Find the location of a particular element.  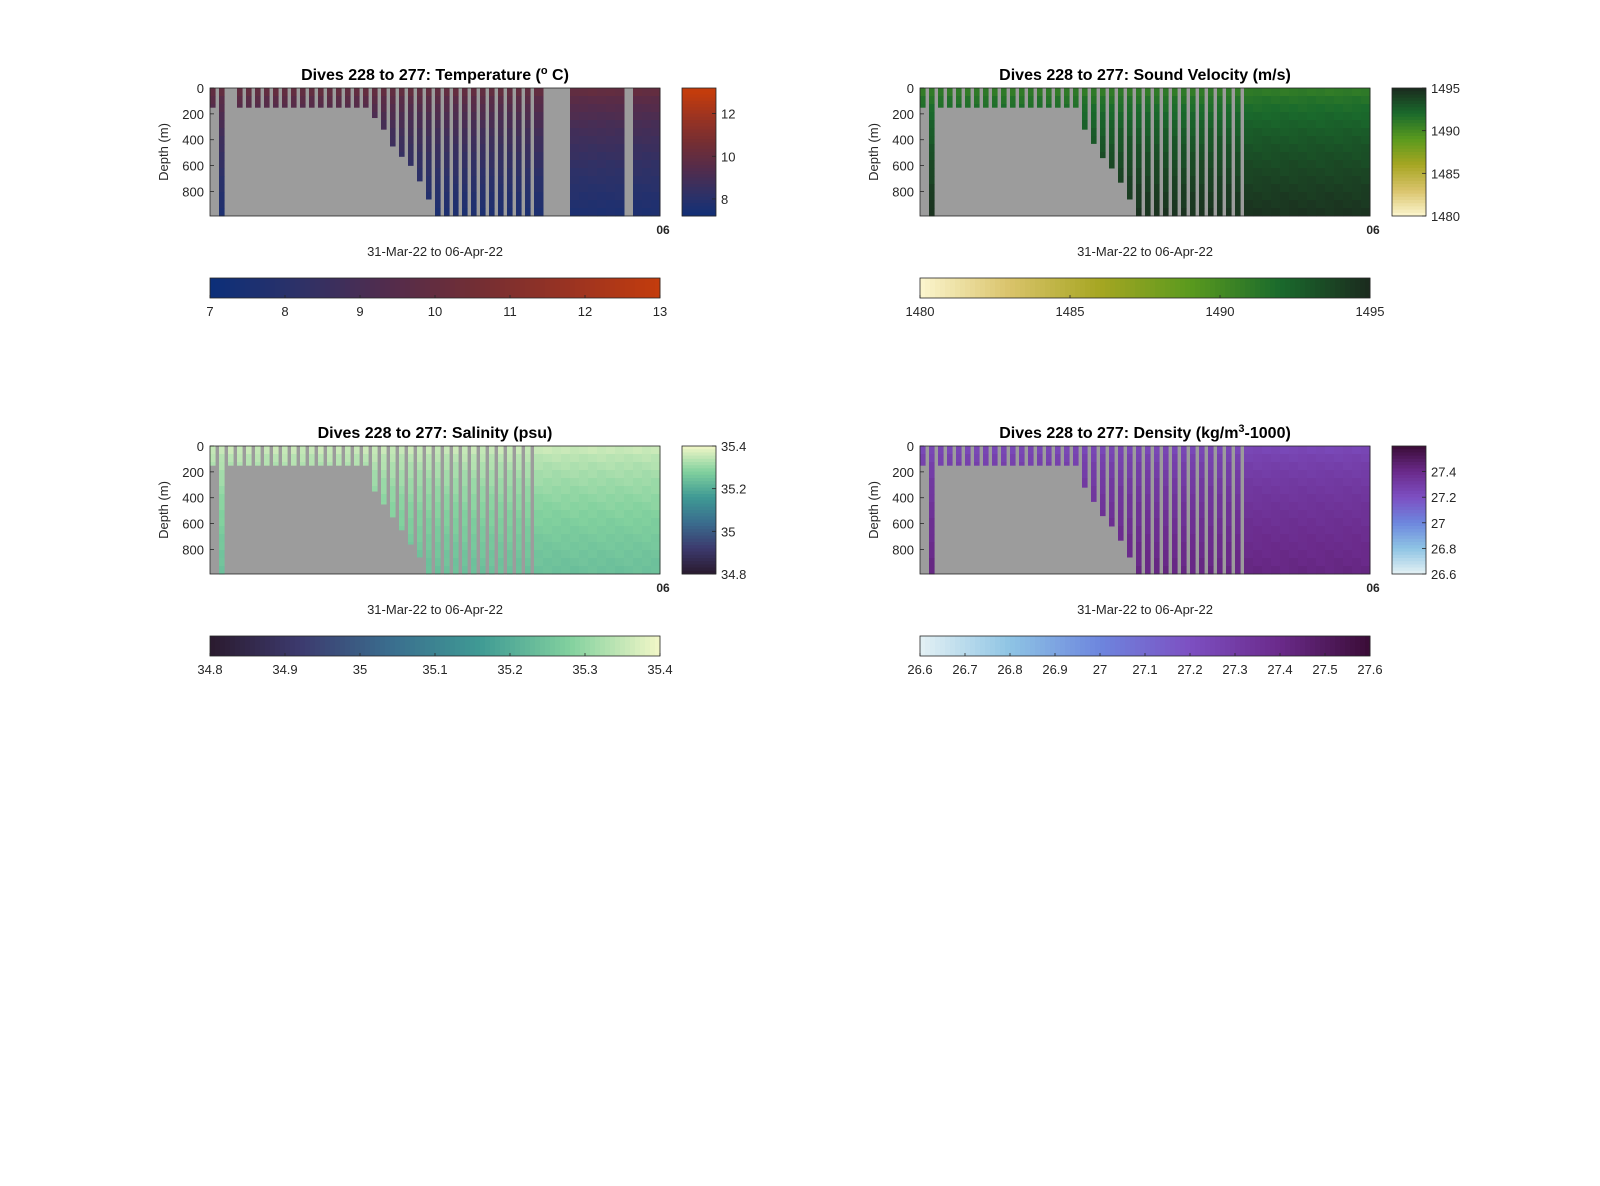

colorbar-tick-label: 9 is located at coordinates (359, 311).